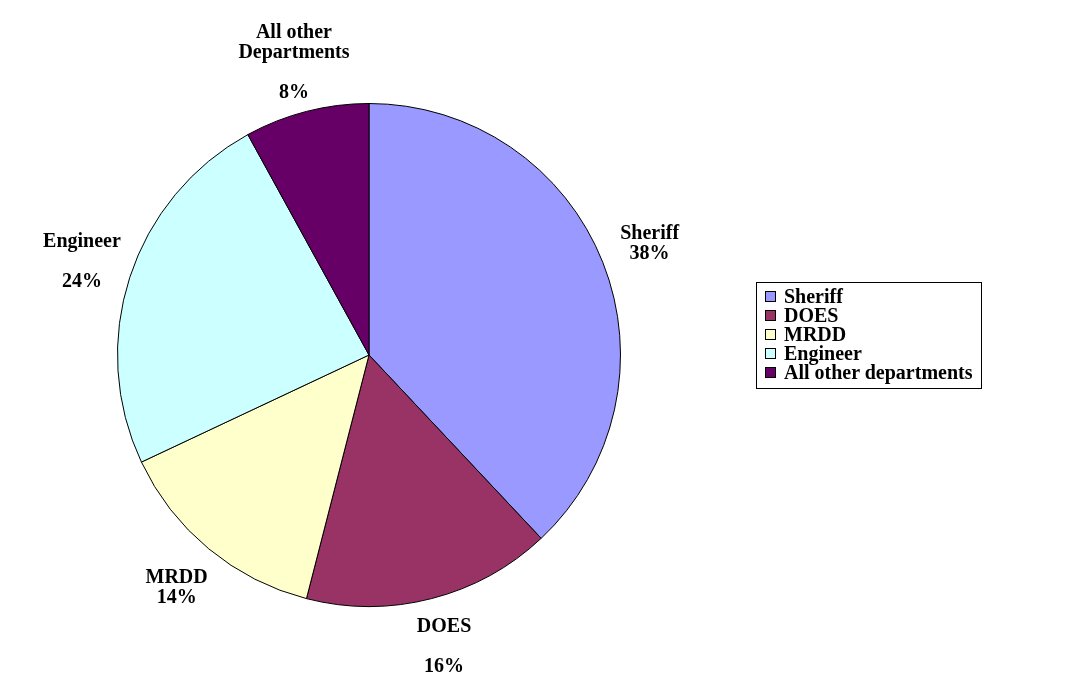 Image resolution: width=1074 pixels, height=683 pixels. Describe the element at coordinates (294, 60) in the screenshot. I see `data-label: All other Departments 8%` at that location.